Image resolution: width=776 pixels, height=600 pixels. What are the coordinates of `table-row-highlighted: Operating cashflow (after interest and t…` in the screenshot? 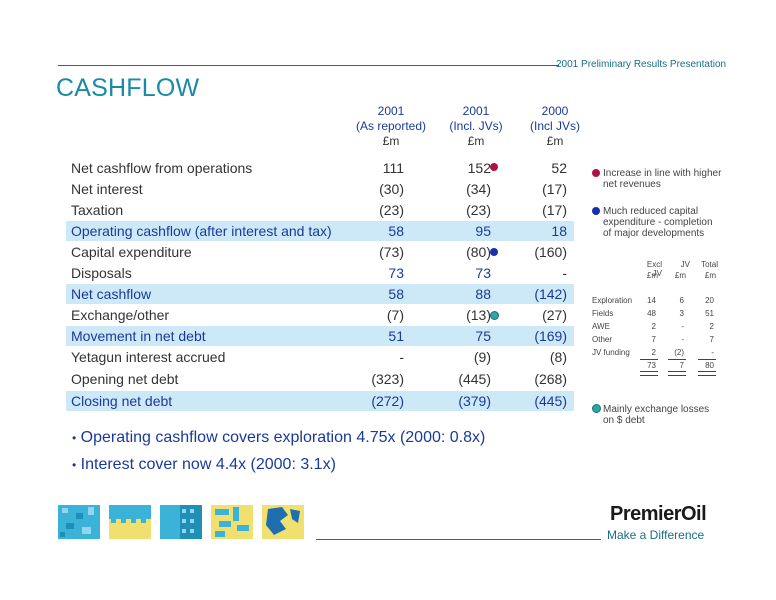 It's located at (320, 231).